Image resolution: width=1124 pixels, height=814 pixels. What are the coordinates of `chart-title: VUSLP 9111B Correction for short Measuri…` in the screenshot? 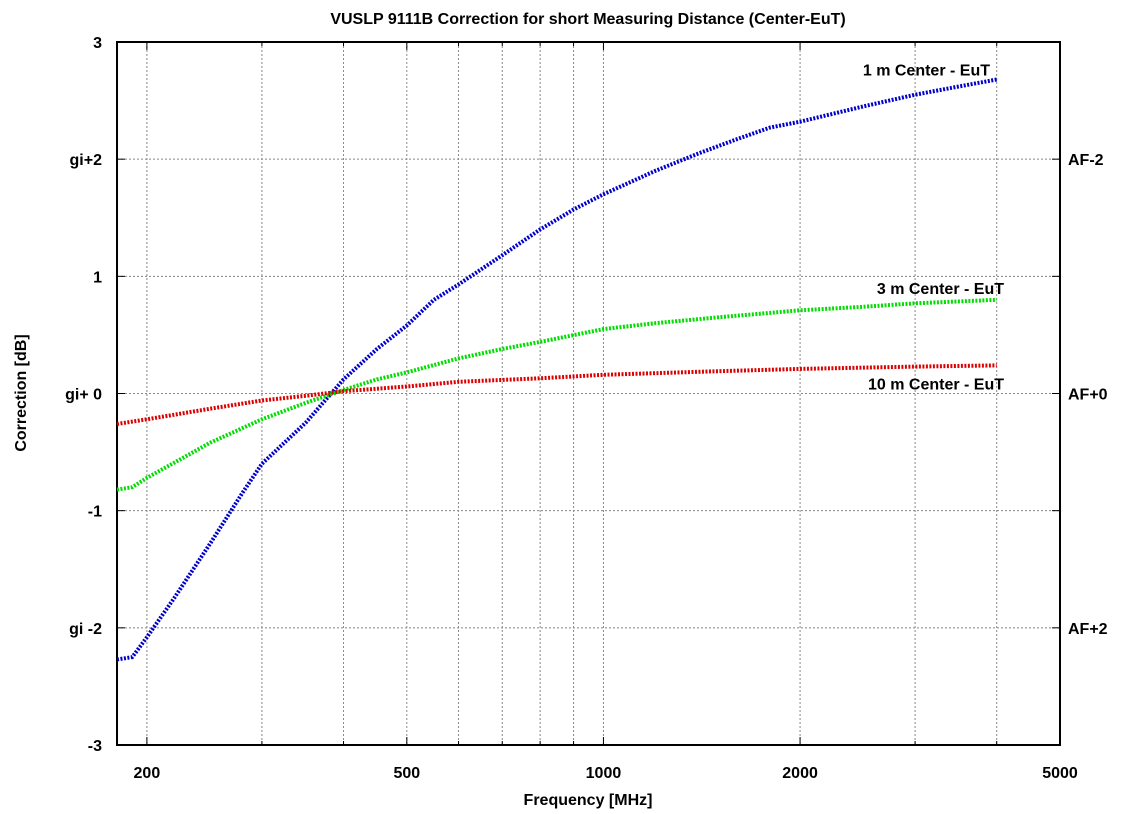 It's located at (587, 19).